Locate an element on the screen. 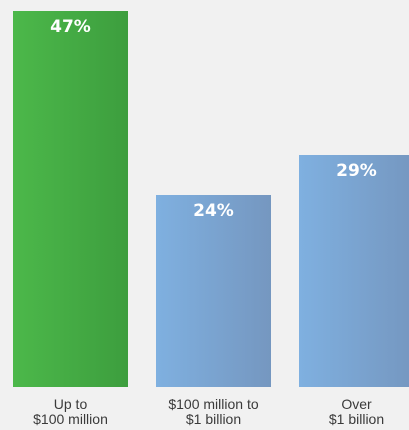 The image size is (409, 430). bar-value-label-3: 29% is located at coordinates (356, 171).